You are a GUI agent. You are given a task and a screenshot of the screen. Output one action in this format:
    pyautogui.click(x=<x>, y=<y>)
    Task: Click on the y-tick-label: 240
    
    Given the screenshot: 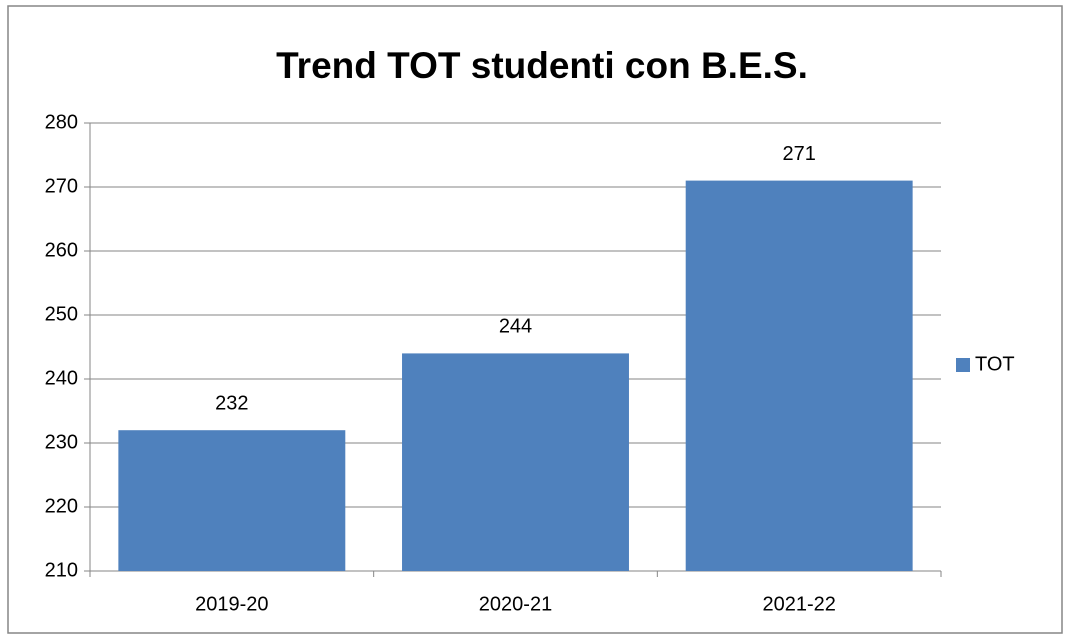 What is the action you would take?
    pyautogui.click(x=61, y=378)
    